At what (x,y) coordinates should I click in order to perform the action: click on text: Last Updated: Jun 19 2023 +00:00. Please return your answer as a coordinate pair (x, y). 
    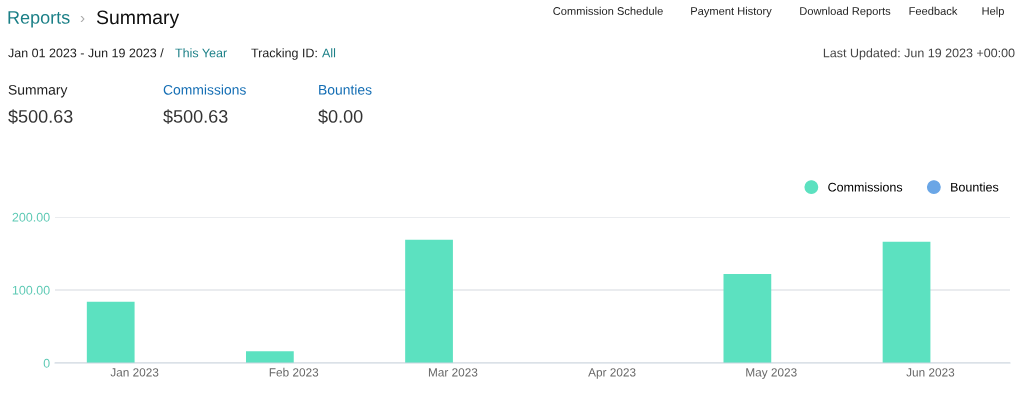
    Looking at the image, I should click on (919, 54).